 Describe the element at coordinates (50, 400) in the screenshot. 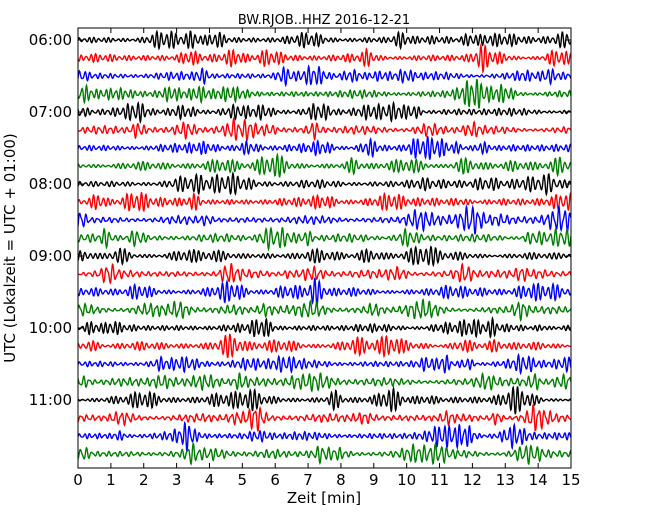

I see `y-tick-label: 11:00` at that location.